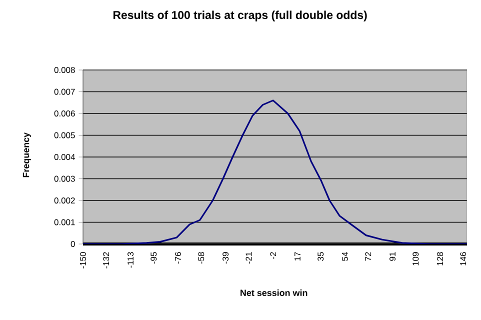 The image size is (481, 320). Describe the element at coordinates (26, 155) in the screenshot. I see `y-axis-title: Frequency` at that location.